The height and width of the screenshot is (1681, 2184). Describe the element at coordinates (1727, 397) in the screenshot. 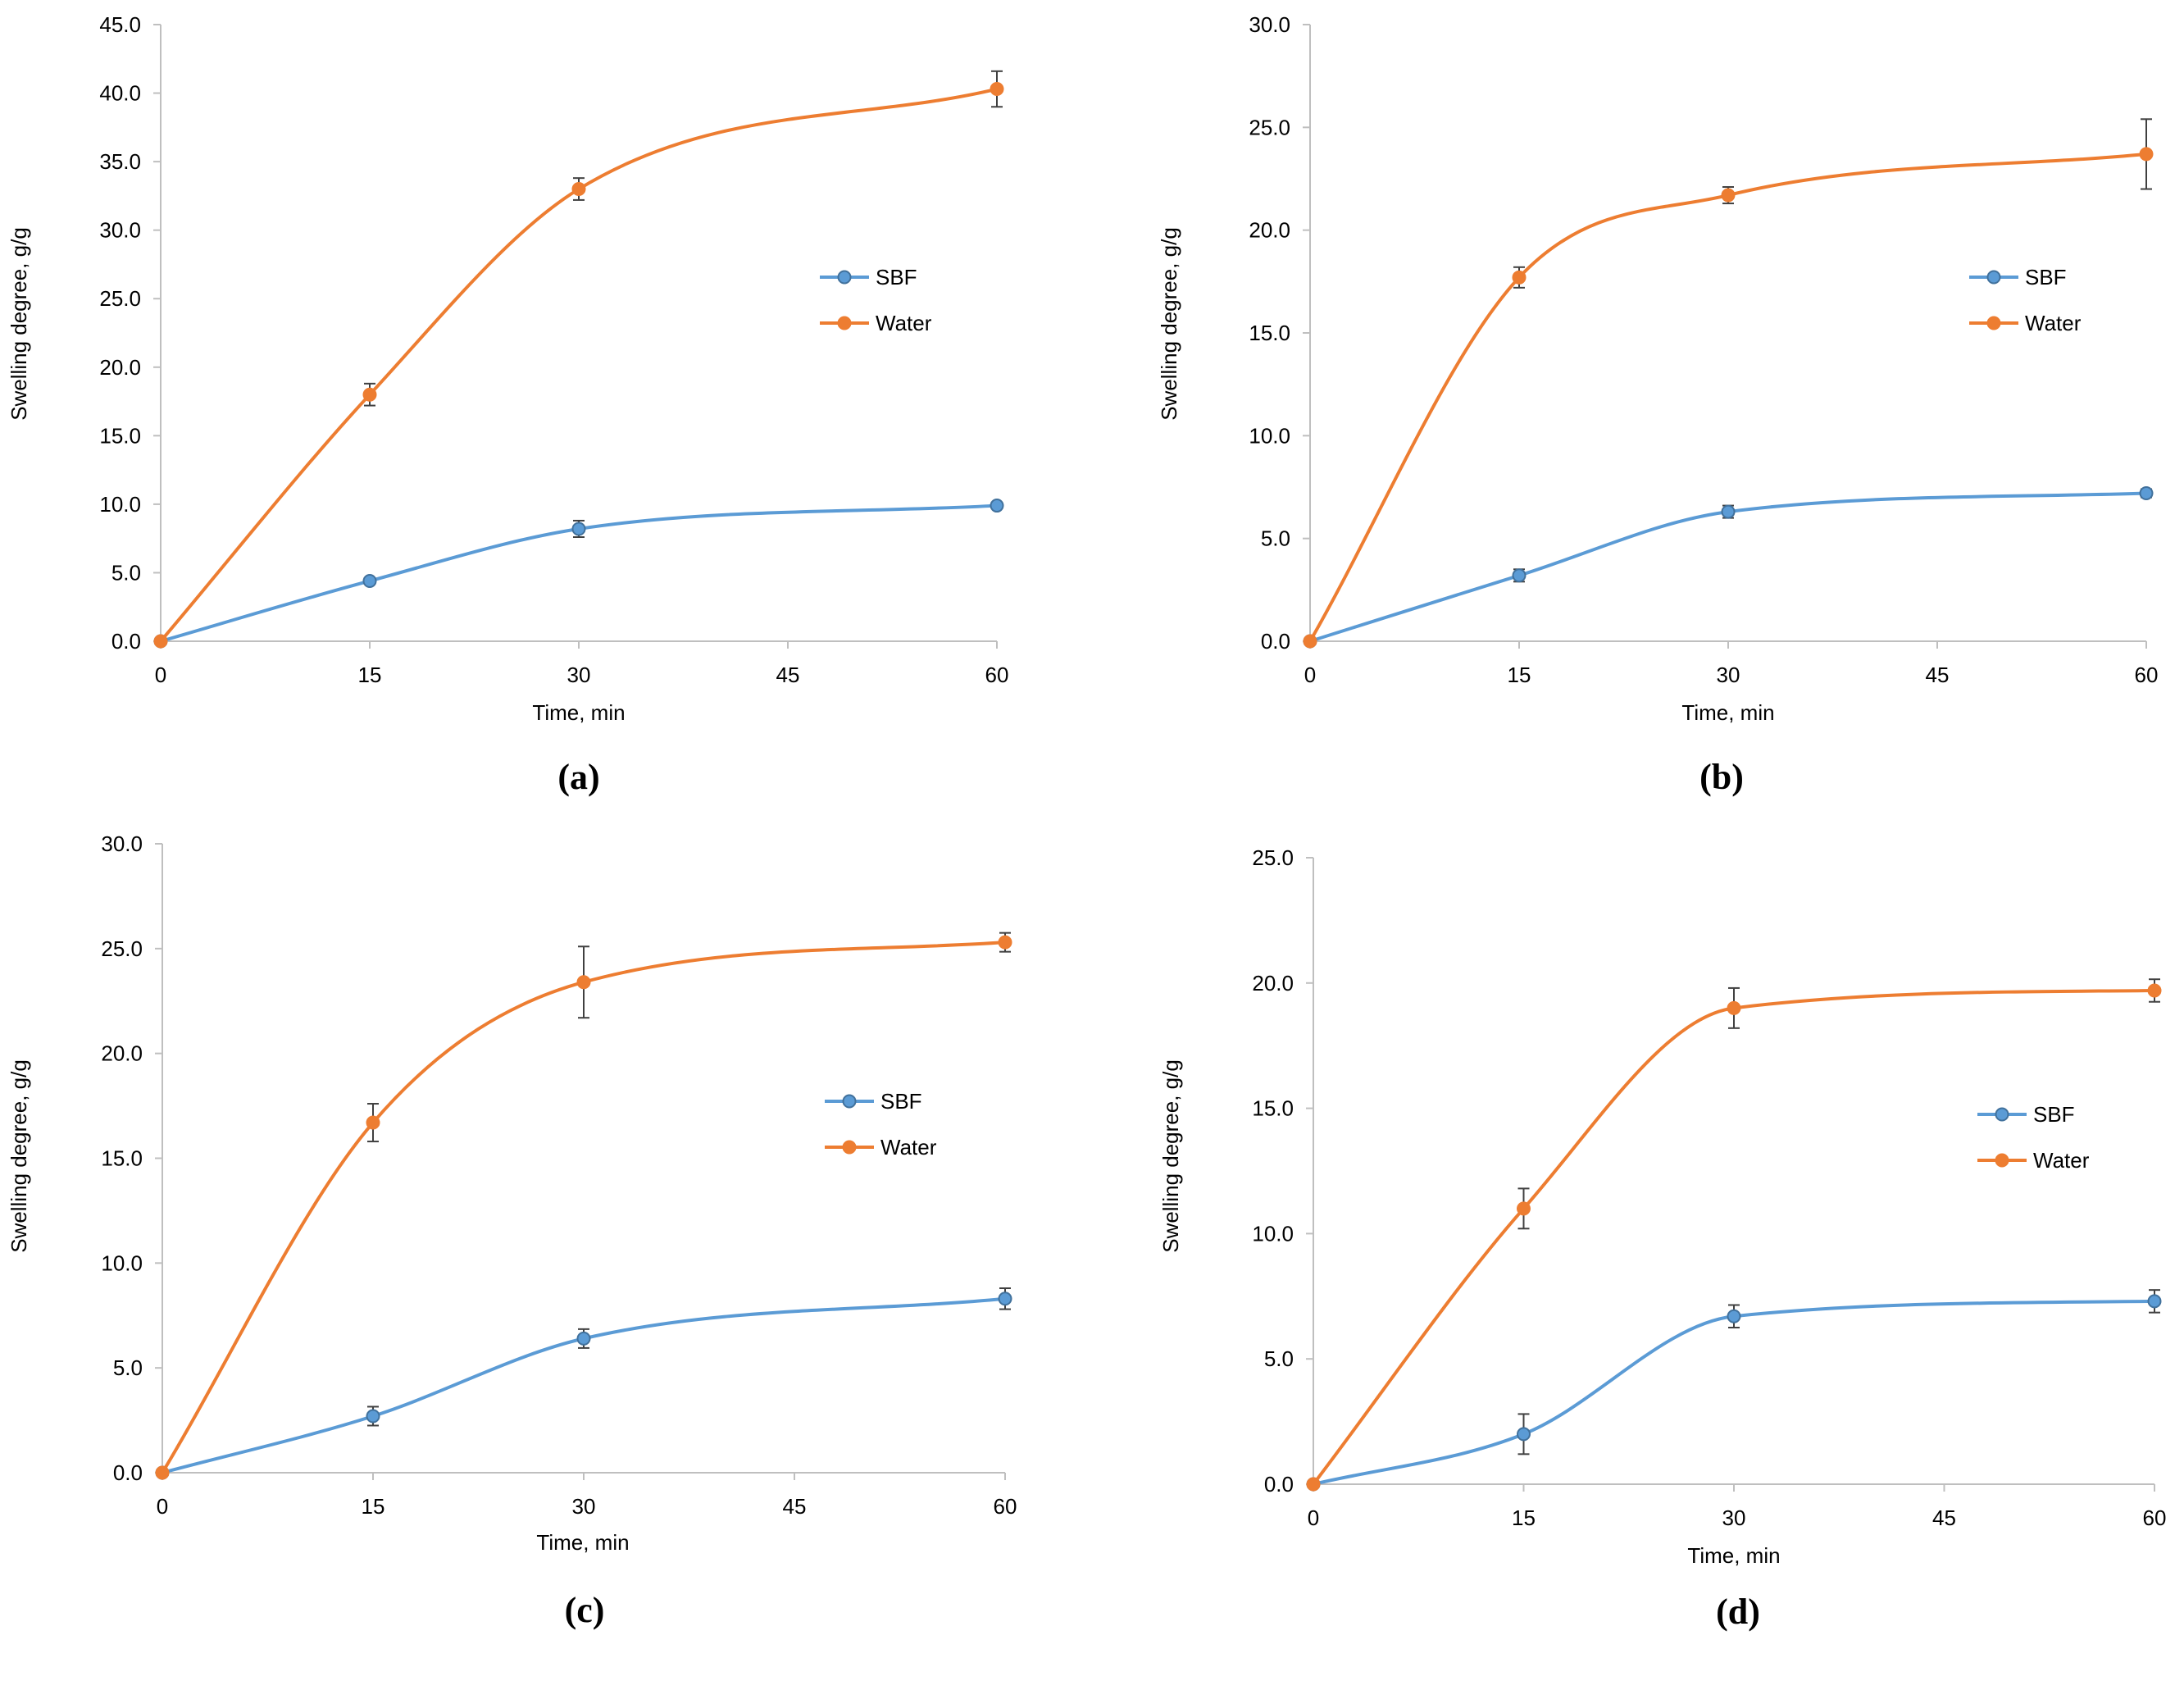

I see `series-line-water-b` at that location.